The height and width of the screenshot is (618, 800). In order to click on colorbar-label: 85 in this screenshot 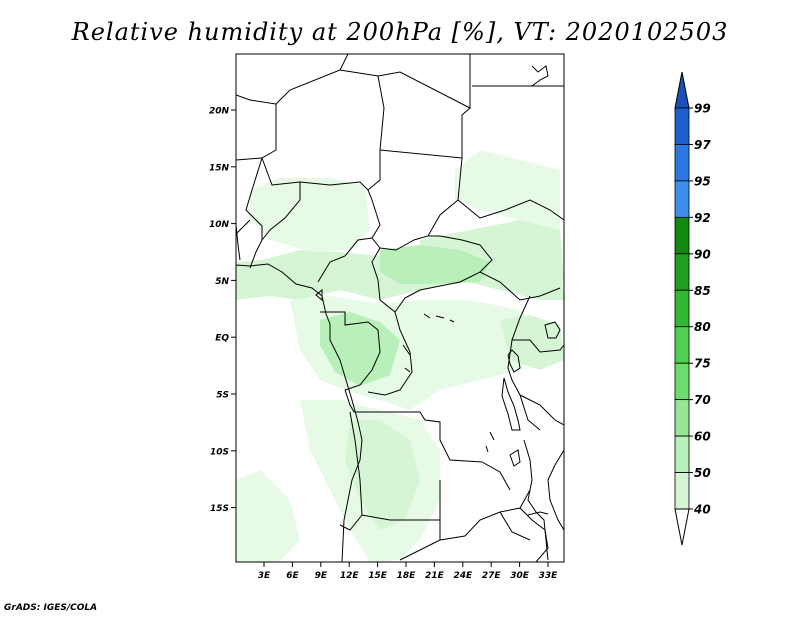, I will do `click(702, 291)`.